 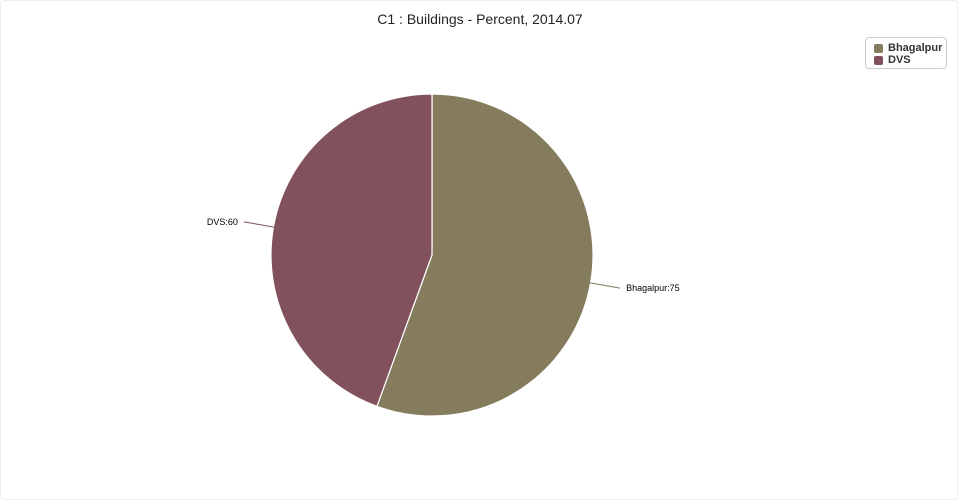 What do you see at coordinates (899, 60) in the screenshot?
I see `legend-label-dvs: DVS` at bounding box center [899, 60].